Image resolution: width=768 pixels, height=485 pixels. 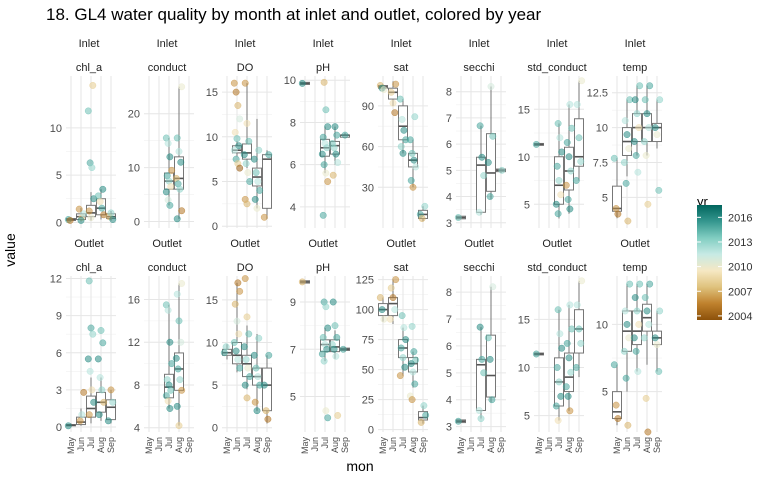 I want to click on panel-inlet-conduct: Inlet conduct 0 10 20, so click(x=161, y=133).